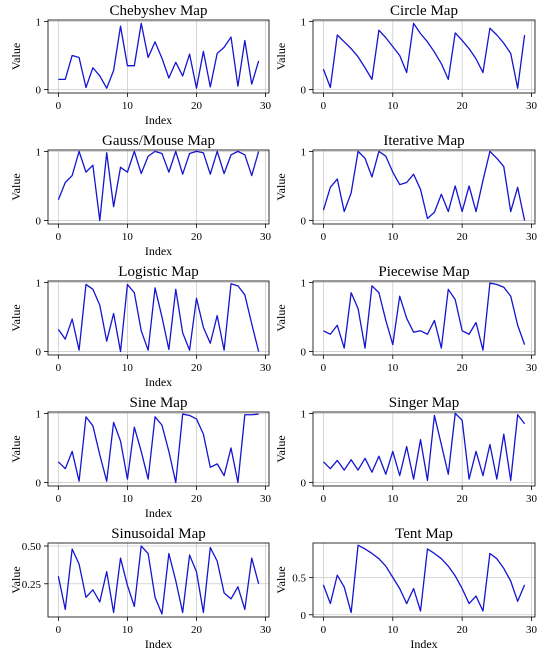  I want to click on chart-panel: 0 10 20 30 0 1 Gauss/Mouse Map Index Value, so click(140, 195).